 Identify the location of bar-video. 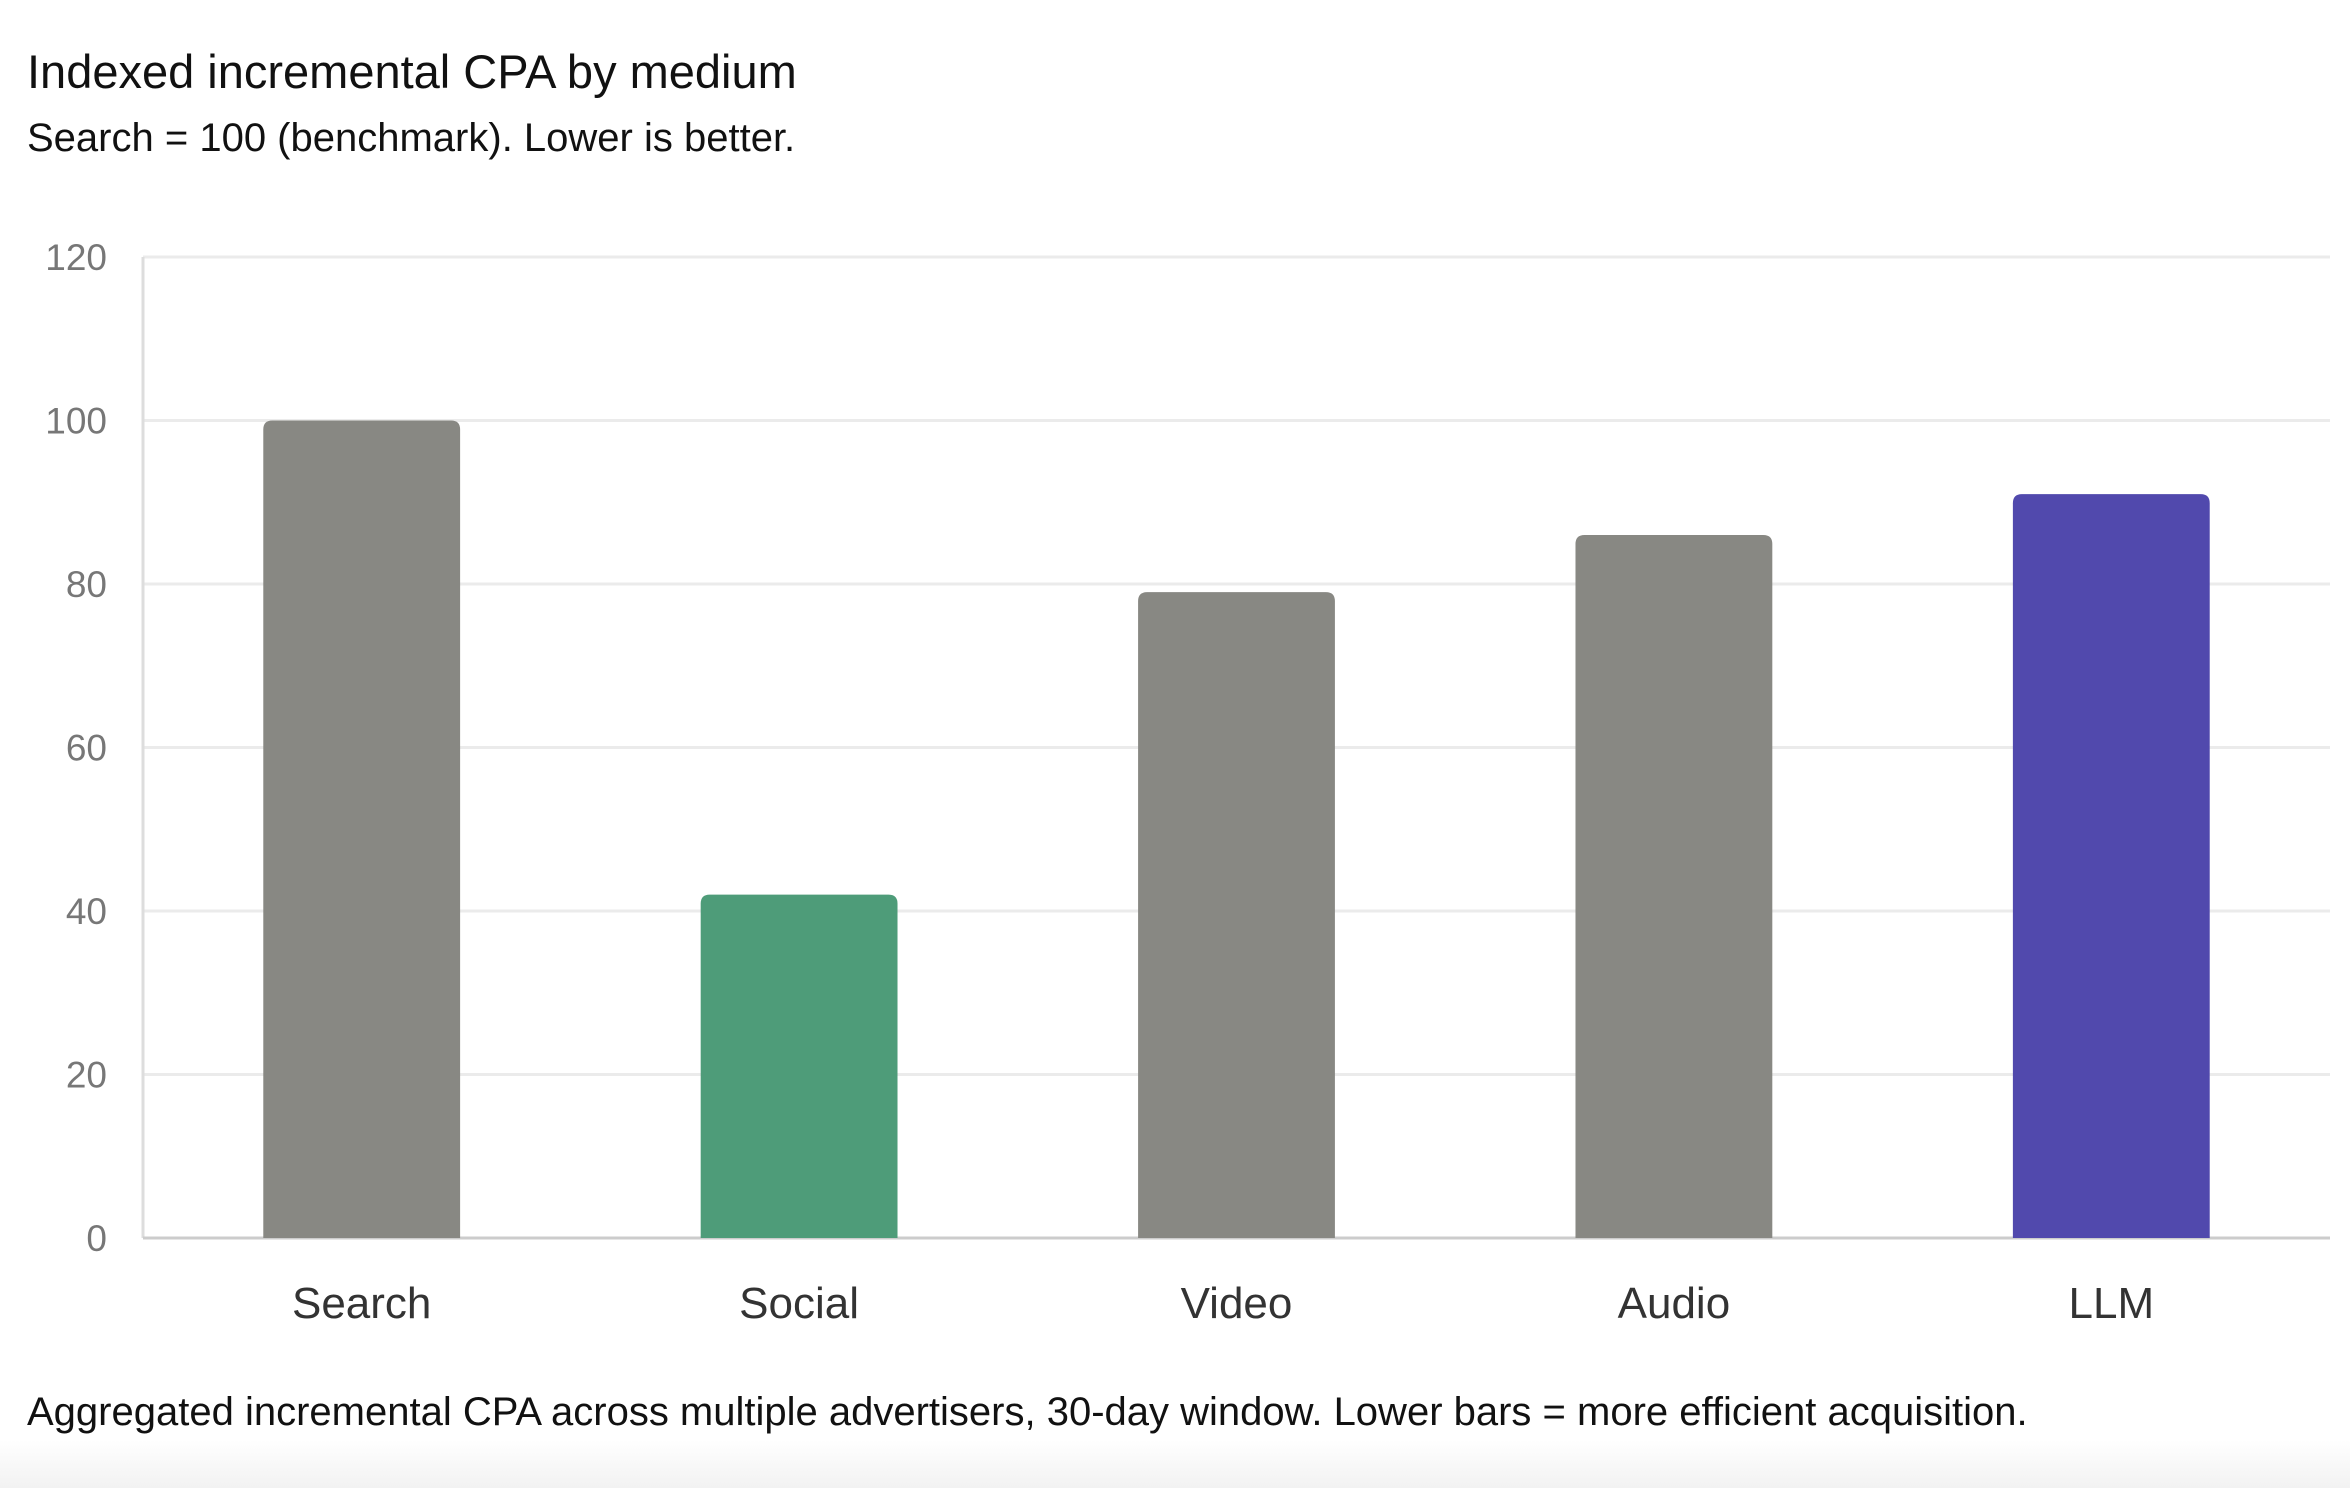
(1236, 915).